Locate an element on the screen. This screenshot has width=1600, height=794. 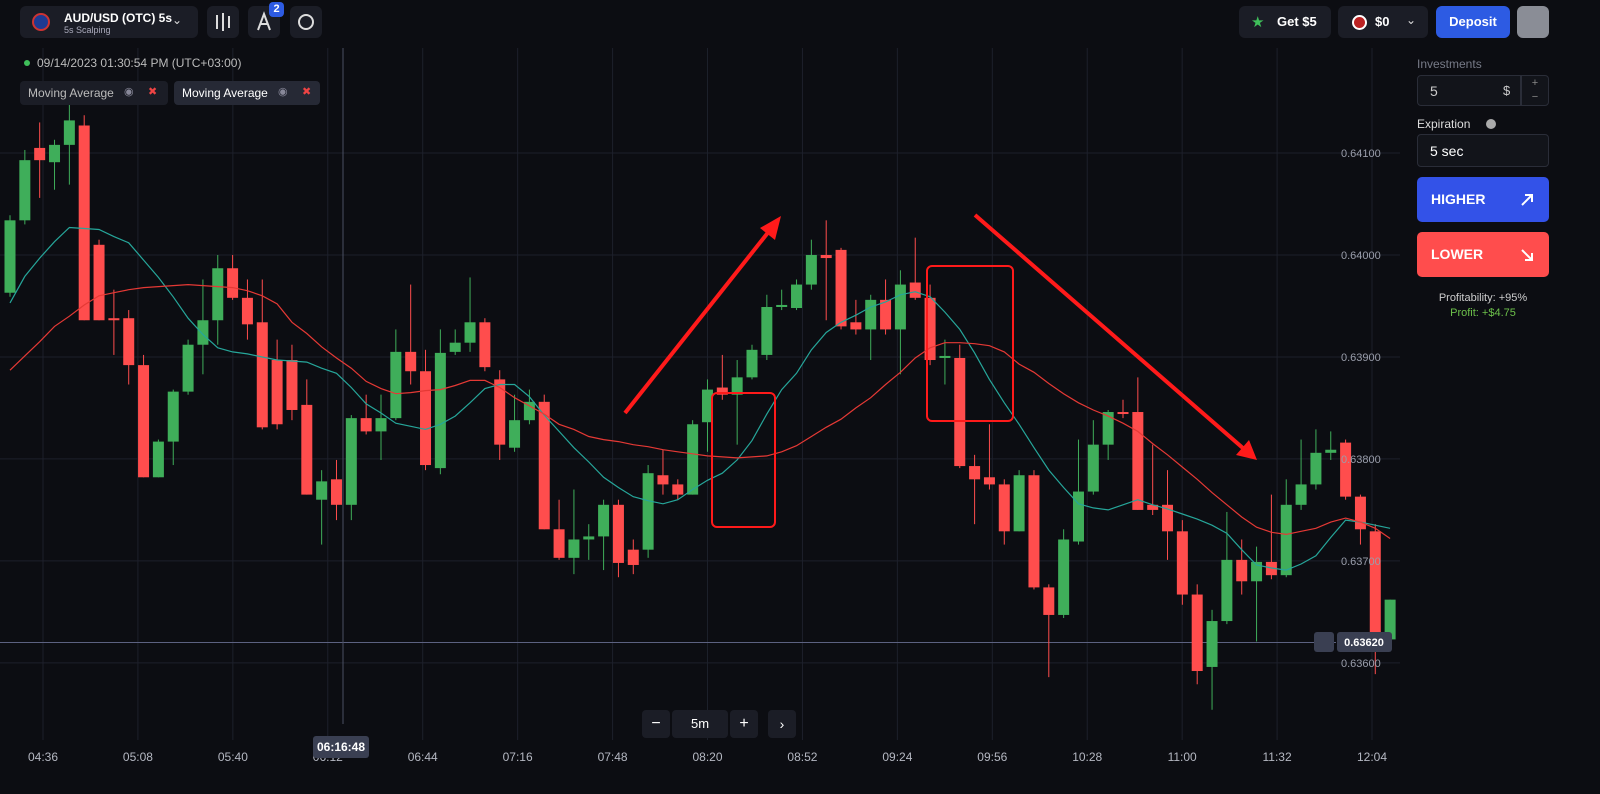
status-dot is located at coordinates (27, 63).